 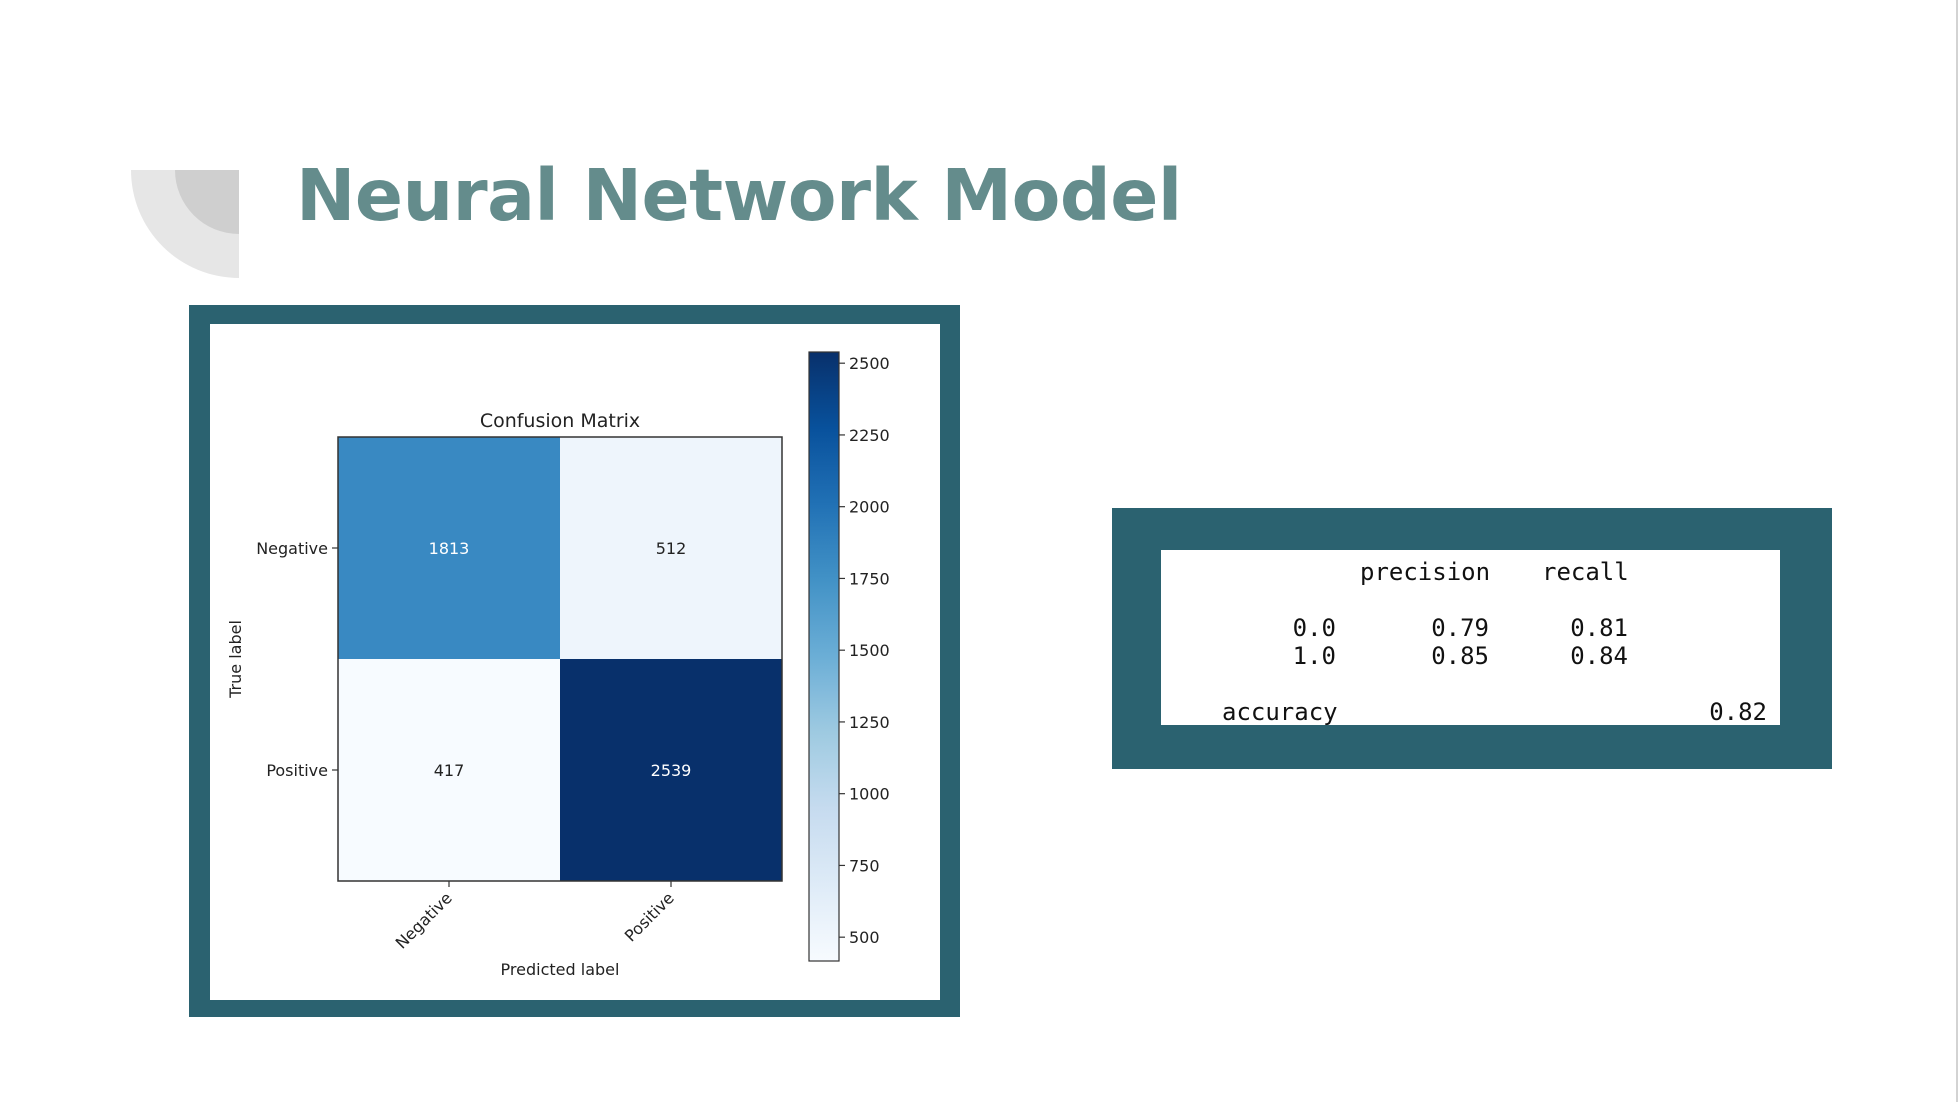 I want to click on colorbar-tick-label: 1000, so click(x=869, y=794).